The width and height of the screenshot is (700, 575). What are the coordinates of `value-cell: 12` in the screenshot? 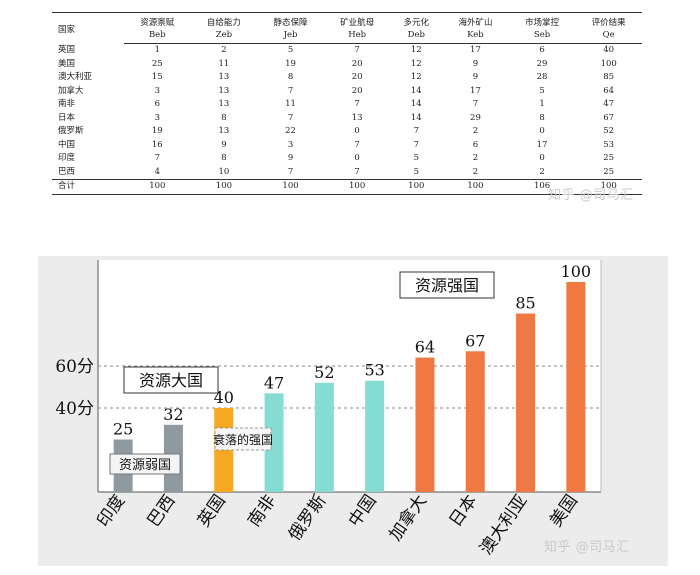 It's located at (416, 50).